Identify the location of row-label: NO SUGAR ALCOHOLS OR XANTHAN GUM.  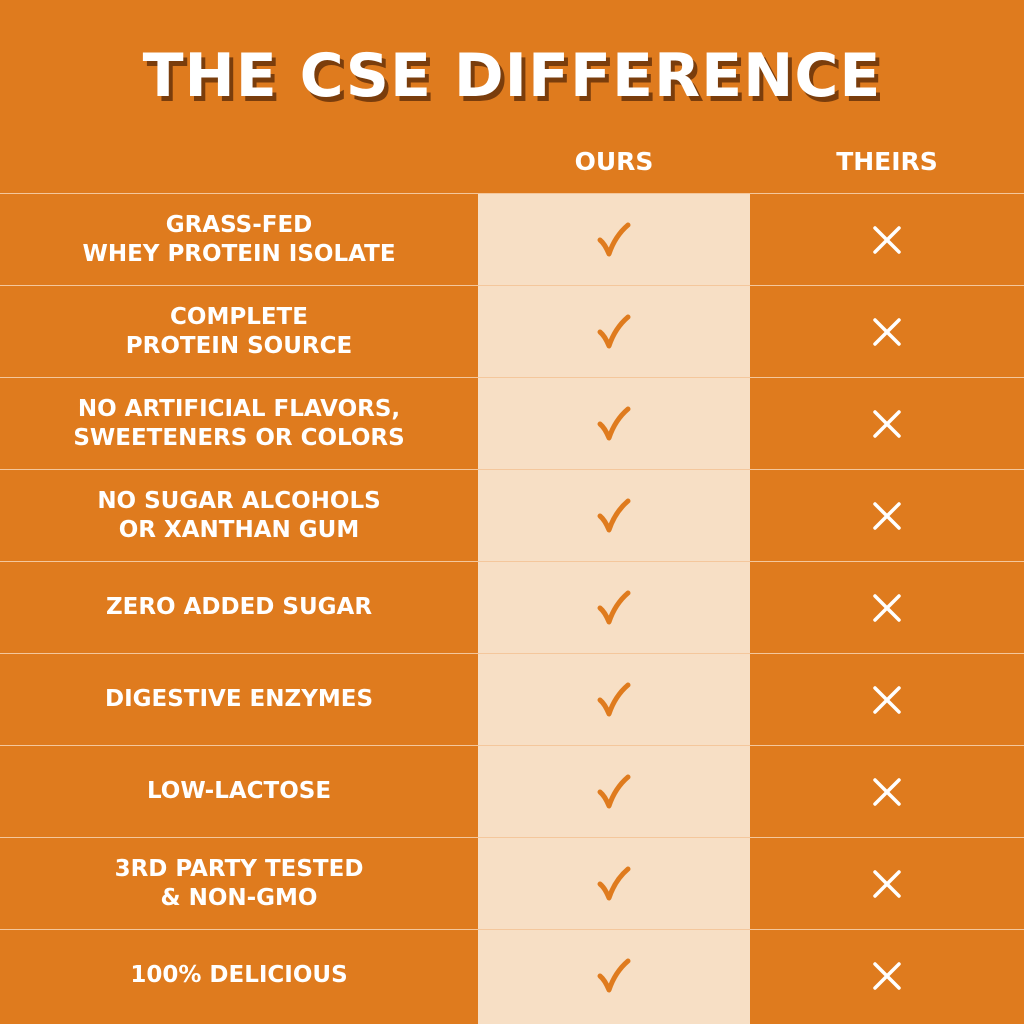
(239, 515).